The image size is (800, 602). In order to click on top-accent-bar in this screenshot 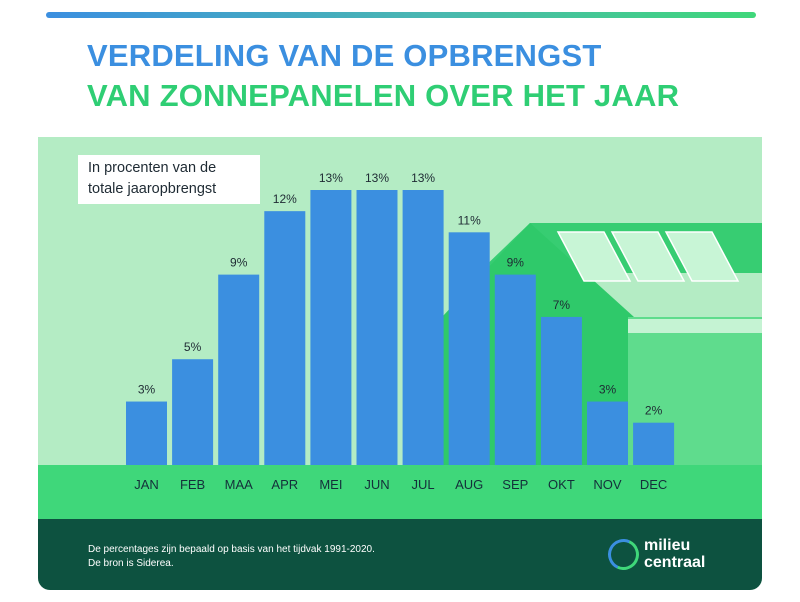, I will do `click(401, 15)`.